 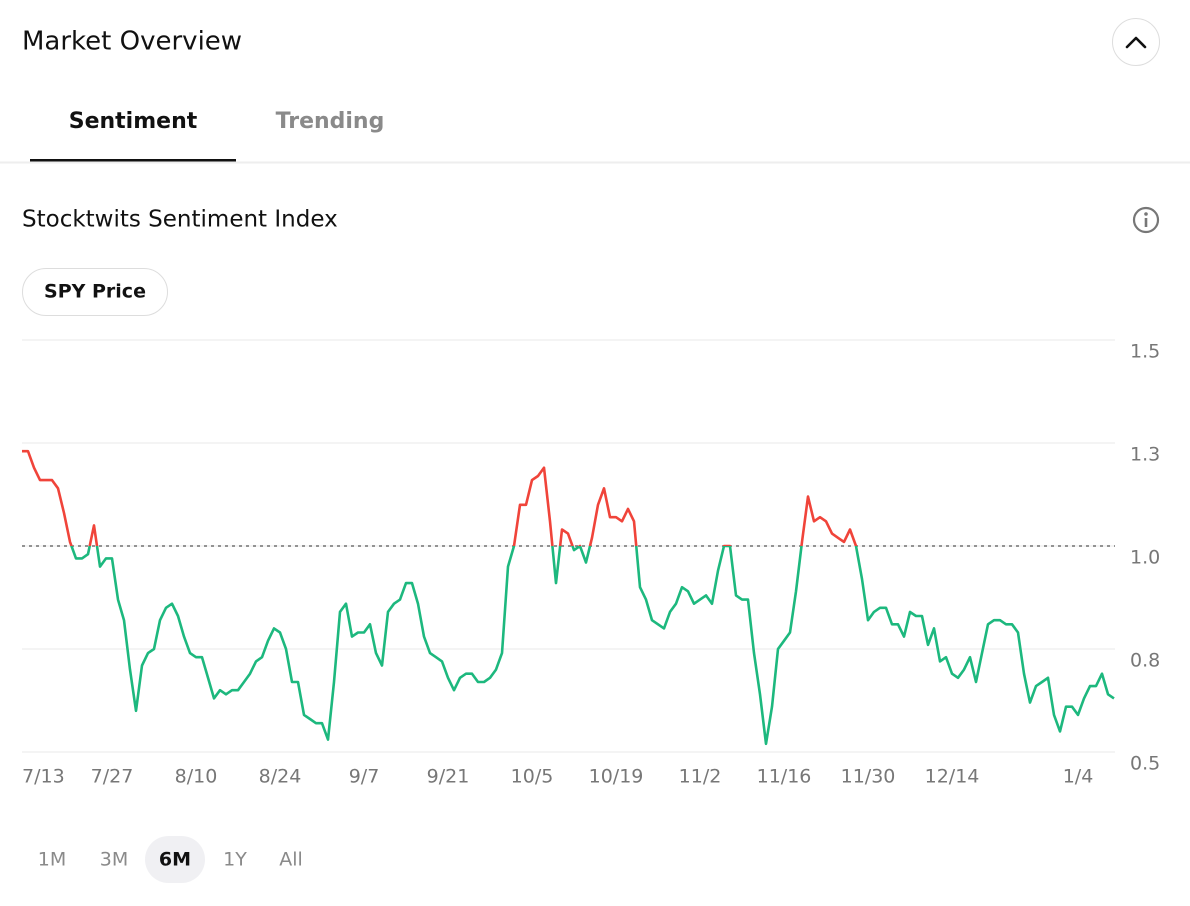 What do you see at coordinates (132, 42) in the screenshot?
I see `header-title: Market Overview` at bounding box center [132, 42].